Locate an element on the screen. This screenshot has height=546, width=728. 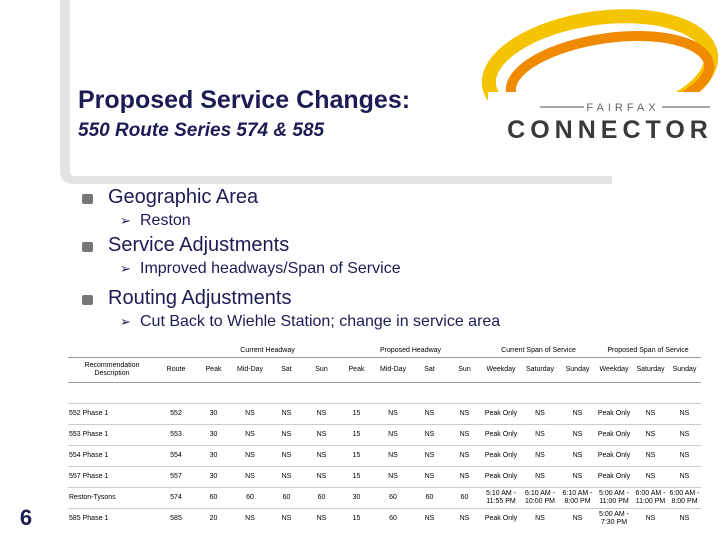
table-cell: 552 is located at coordinates (176, 414).